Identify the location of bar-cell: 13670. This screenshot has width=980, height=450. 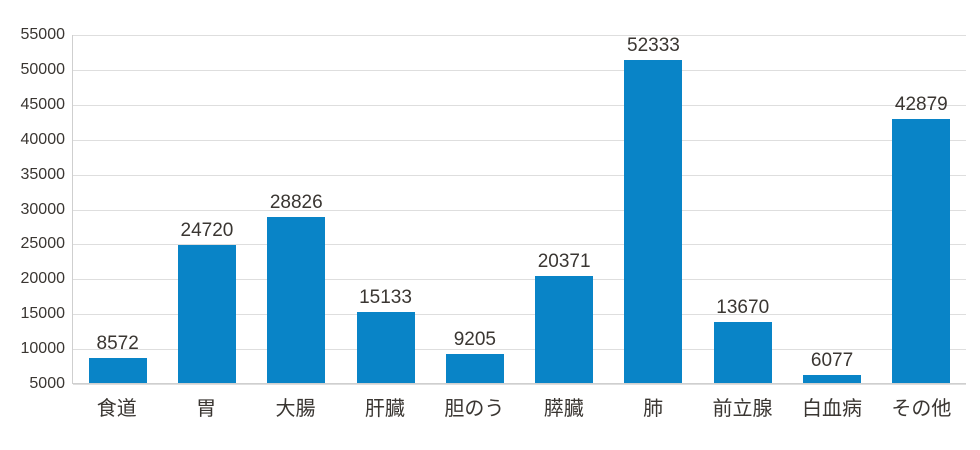
(742, 209).